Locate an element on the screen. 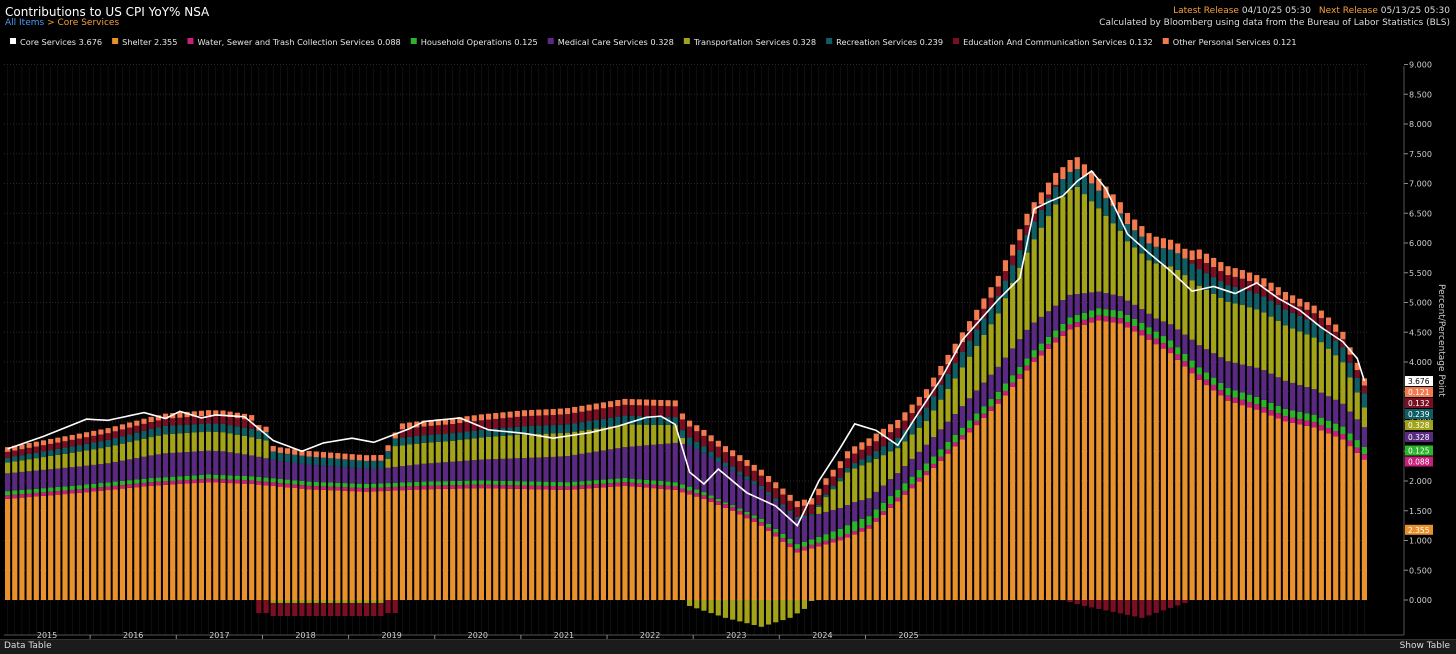  y-tick-label: 7.000 is located at coordinates (1420, 184).